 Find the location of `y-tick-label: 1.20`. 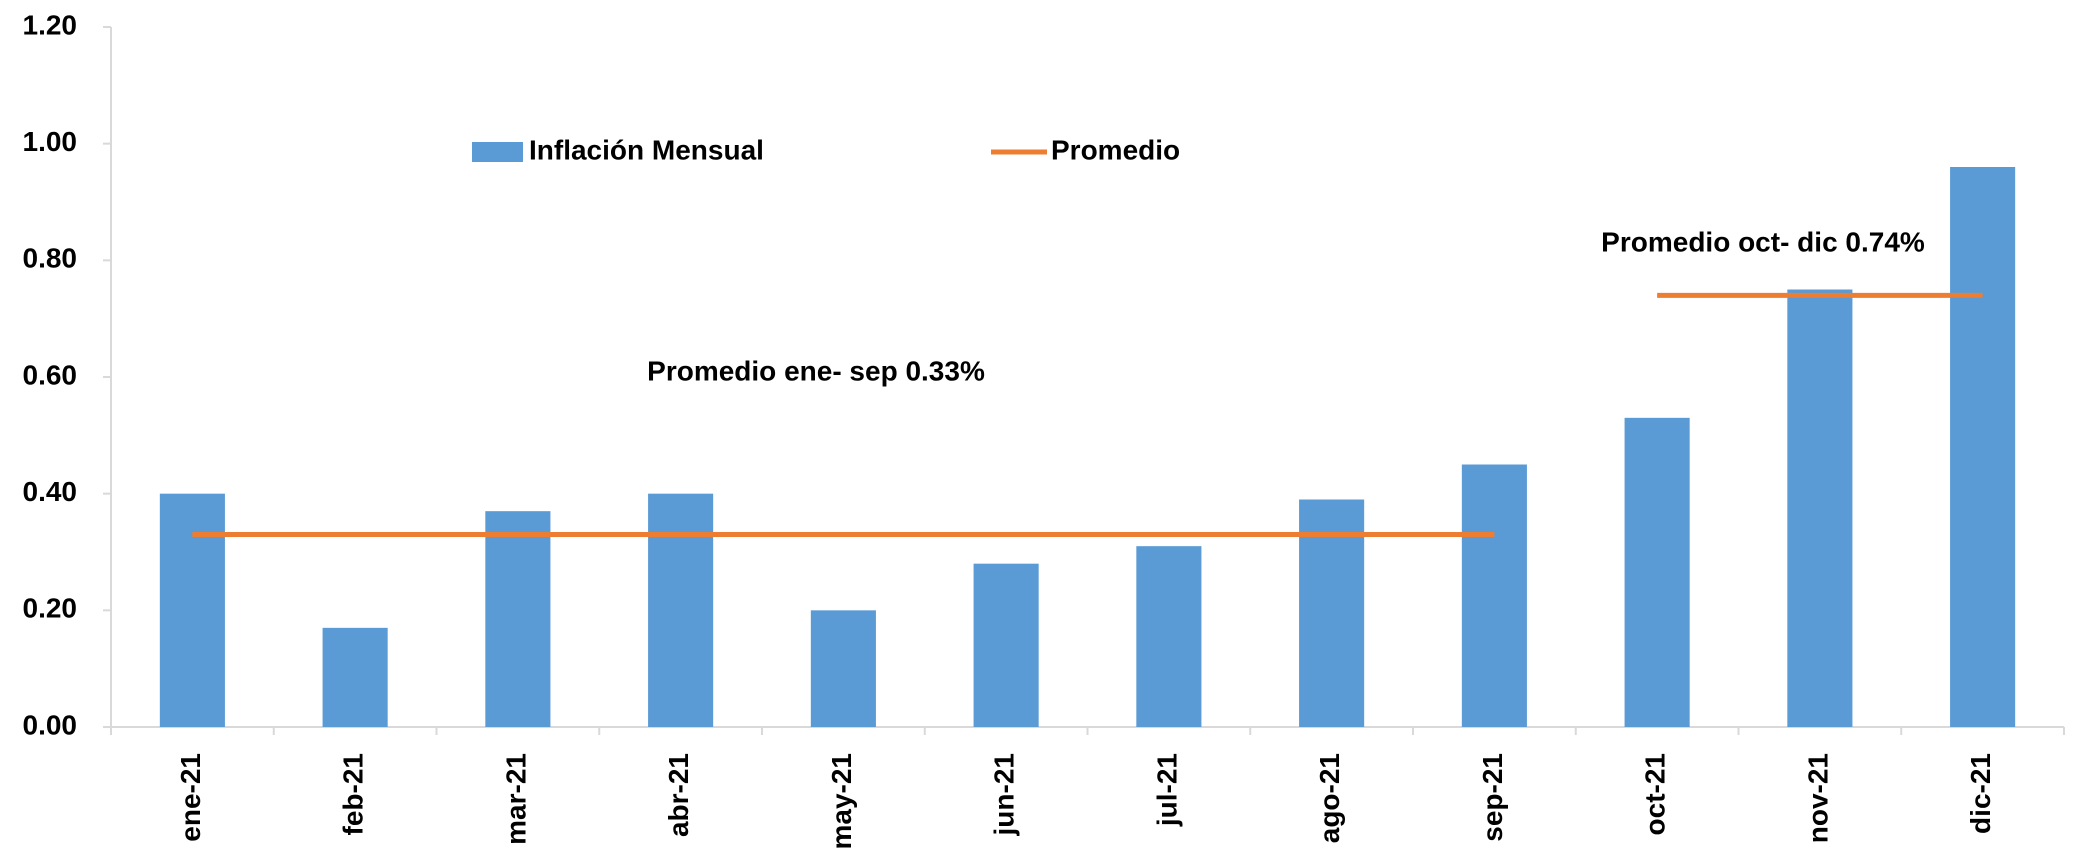

y-tick-label: 1.20 is located at coordinates (50, 24).